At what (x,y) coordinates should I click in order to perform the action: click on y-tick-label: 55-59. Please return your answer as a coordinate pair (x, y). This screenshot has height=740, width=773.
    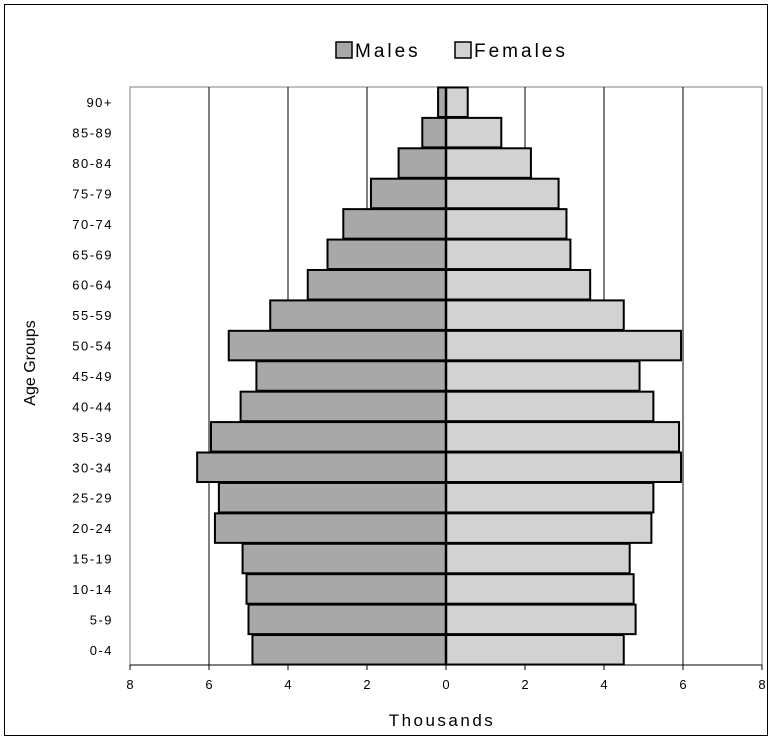
    Looking at the image, I should click on (92, 315).